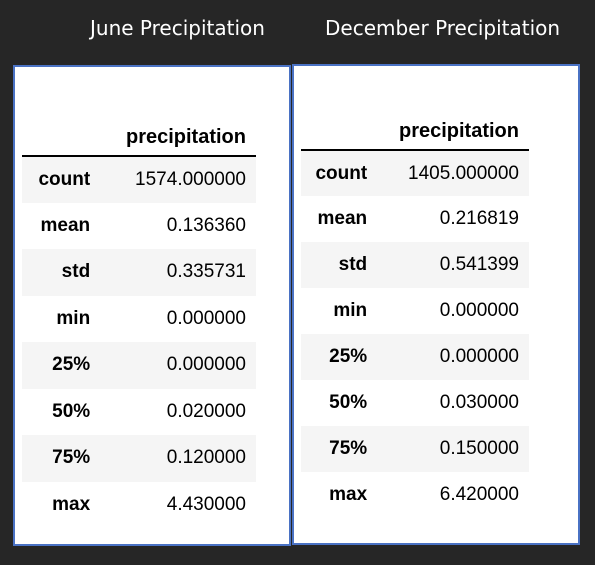  What do you see at coordinates (453, 265) in the screenshot?
I see `stat-value: 0.541399` at bounding box center [453, 265].